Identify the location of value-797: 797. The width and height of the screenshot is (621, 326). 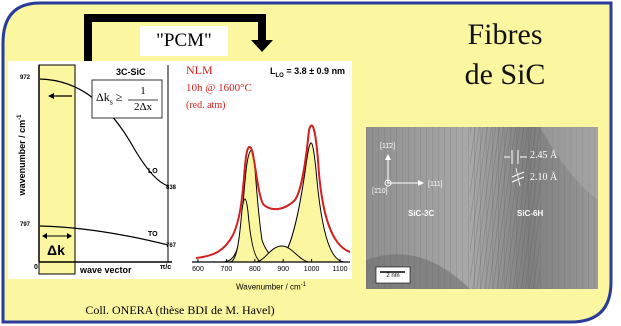
(25, 225).